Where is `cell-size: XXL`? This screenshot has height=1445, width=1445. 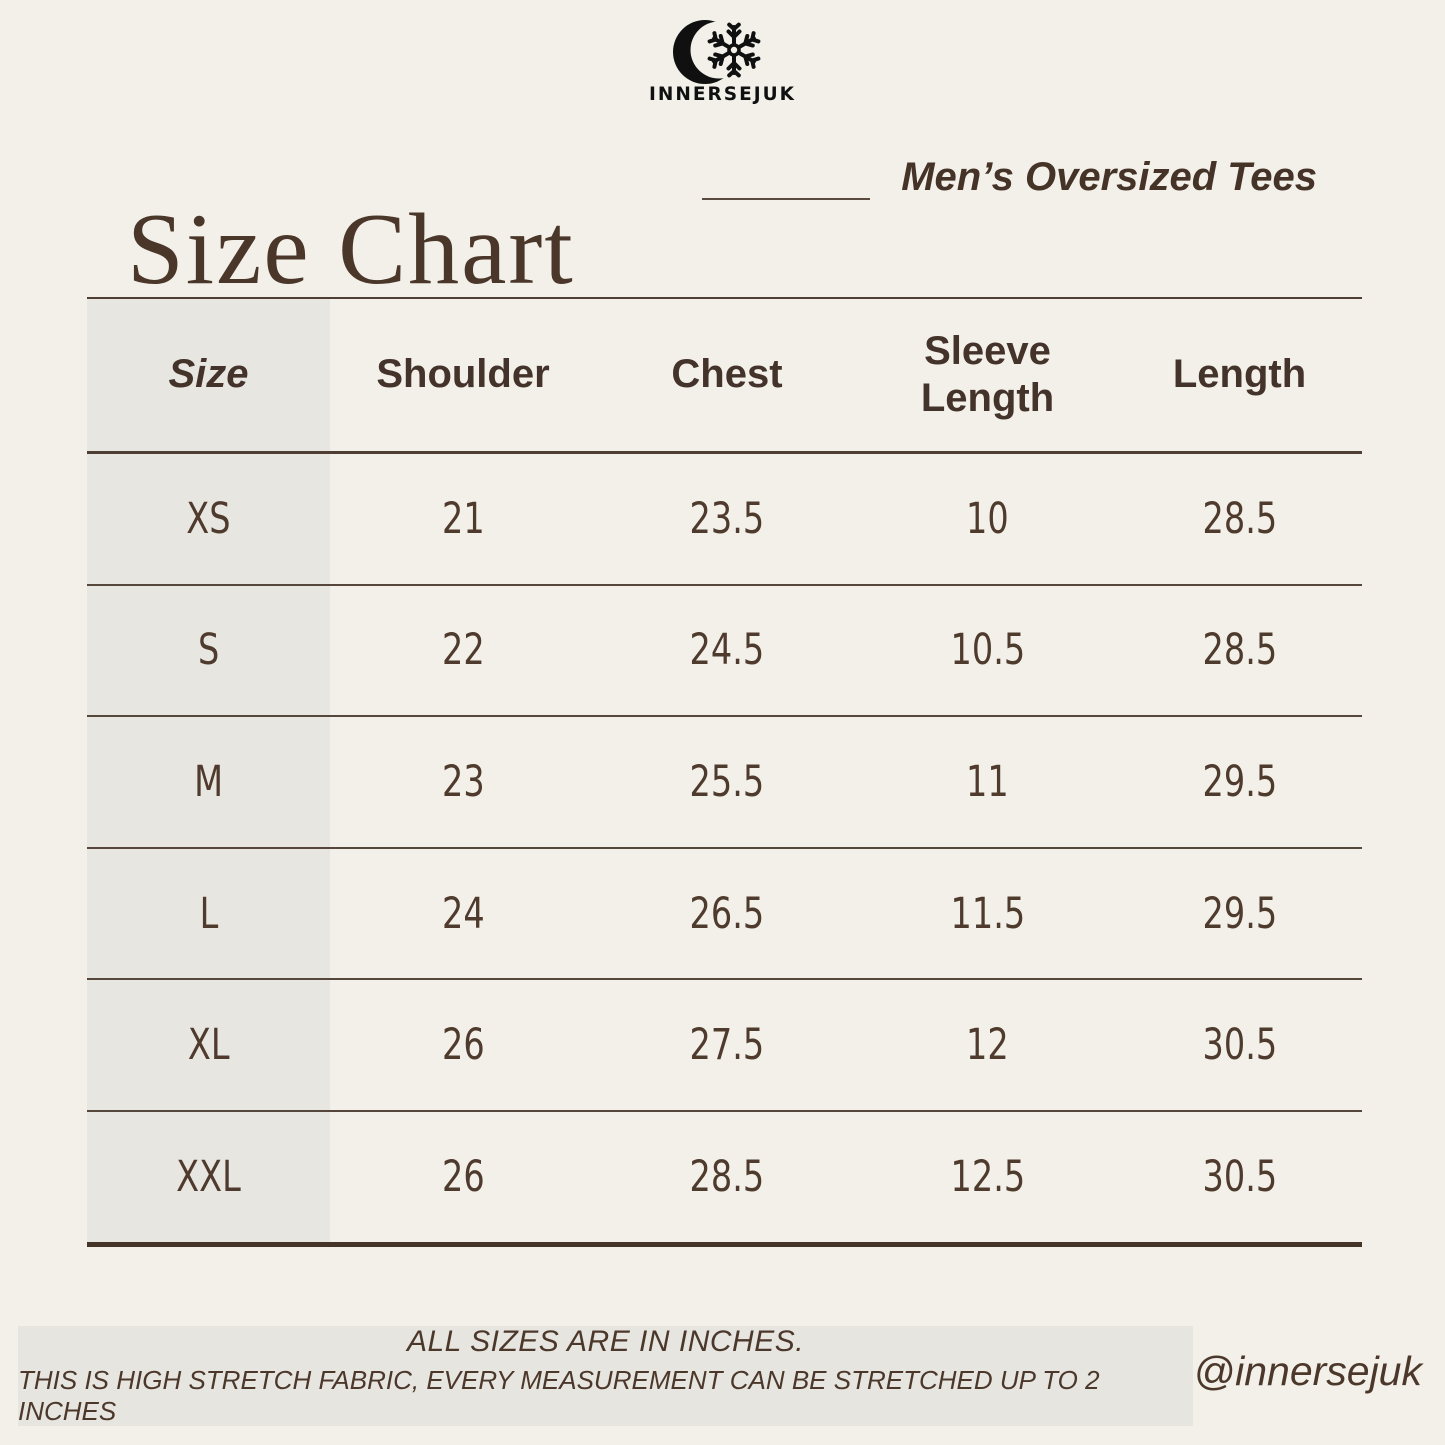
cell-size: XXL is located at coordinates (208, 1177).